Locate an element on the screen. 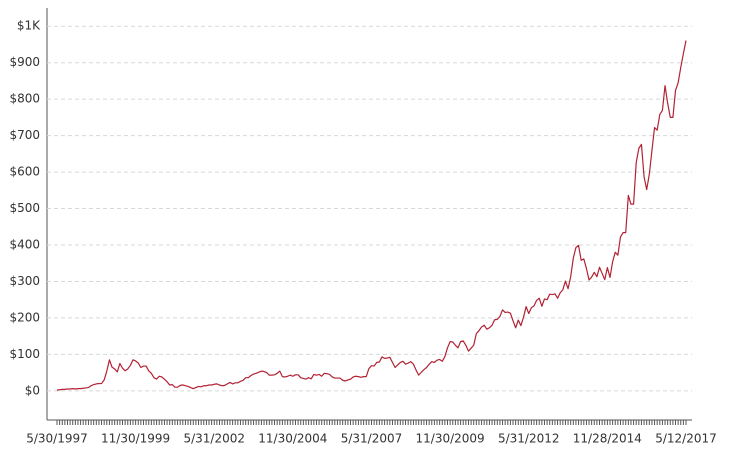 This screenshot has width=738, height=457. y-tick-label: $400 is located at coordinates (24, 244).